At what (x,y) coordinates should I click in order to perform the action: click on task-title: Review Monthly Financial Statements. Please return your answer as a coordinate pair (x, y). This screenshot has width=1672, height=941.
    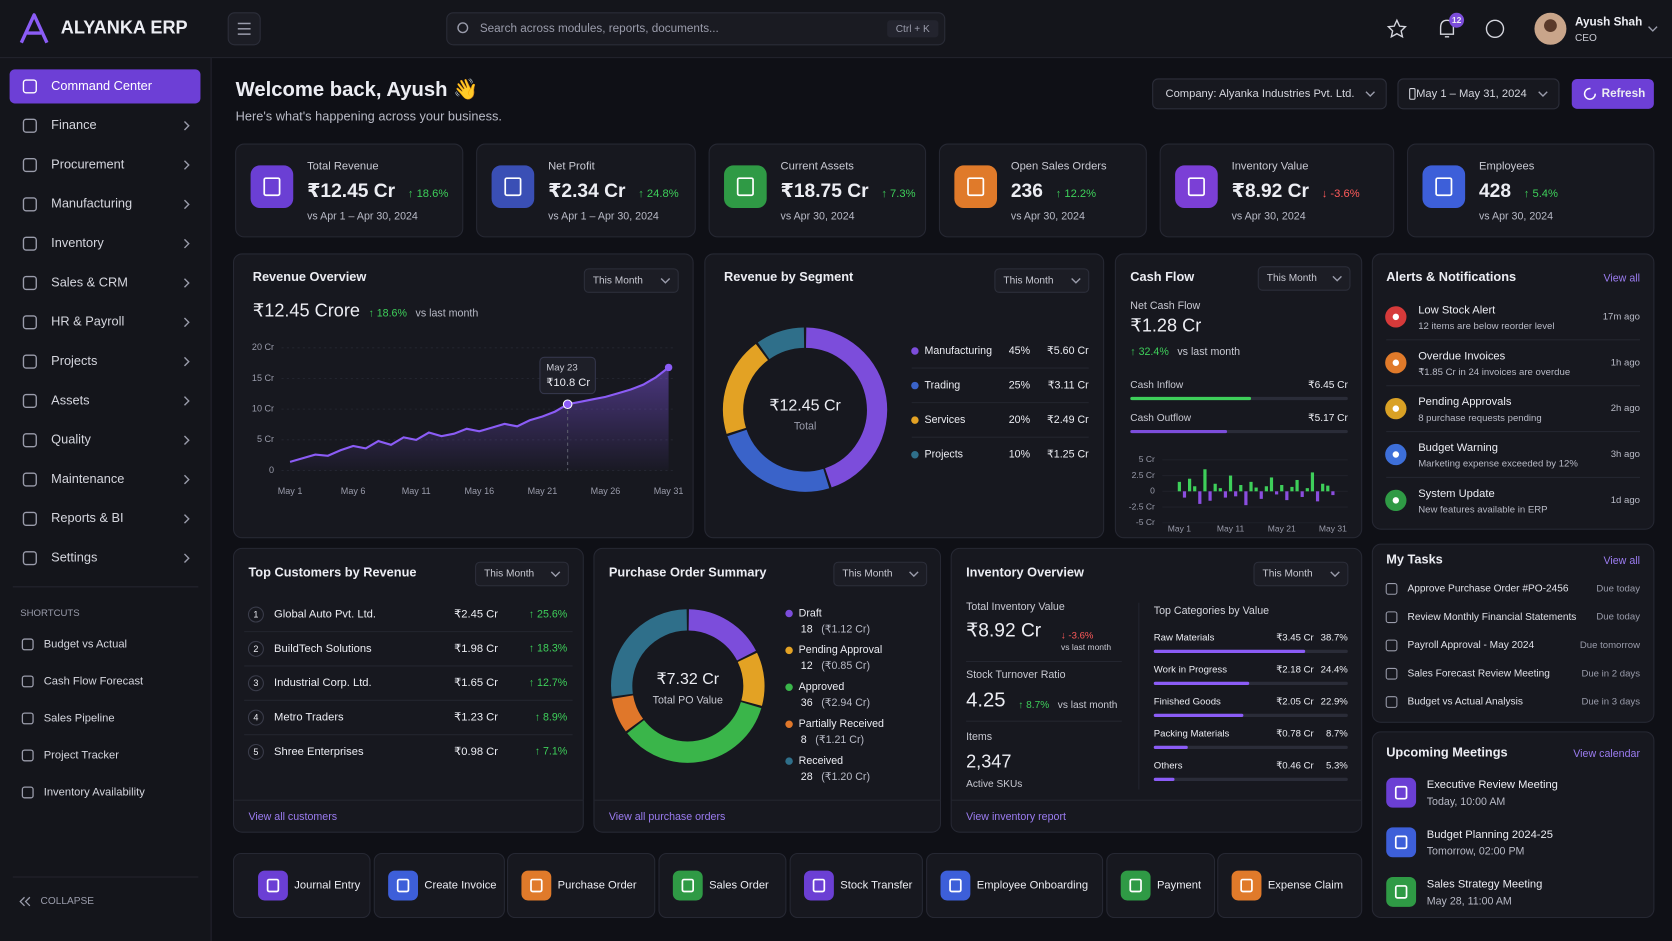
    Looking at the image, I should click on (1492, 617).